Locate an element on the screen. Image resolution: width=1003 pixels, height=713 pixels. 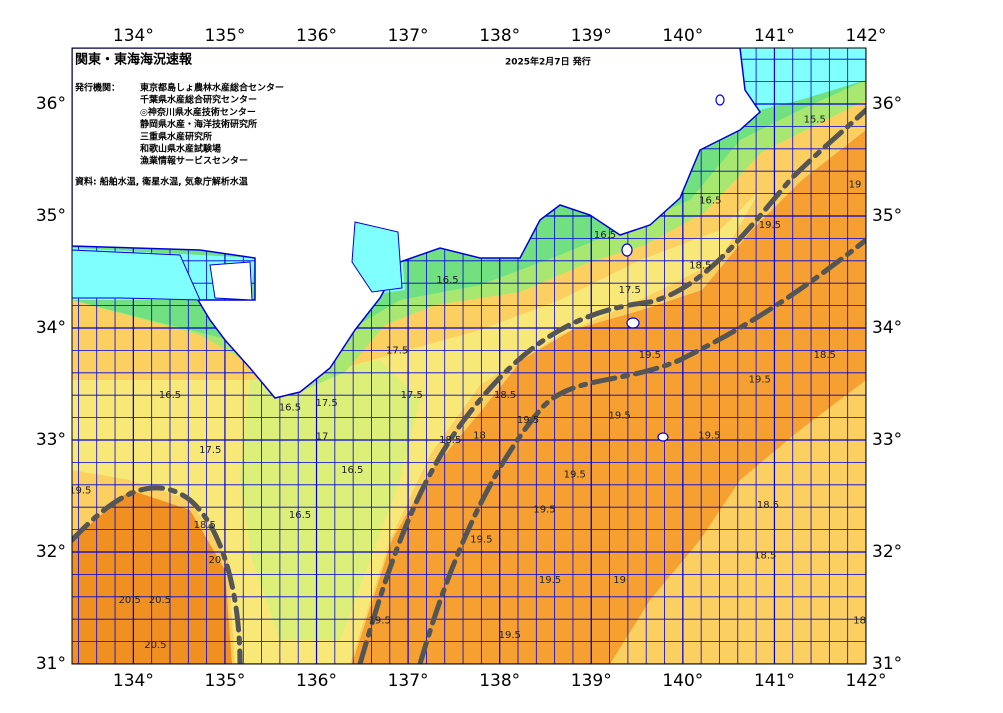
issuer: 三重県水産研究所 is located at coordinates (176, 136).